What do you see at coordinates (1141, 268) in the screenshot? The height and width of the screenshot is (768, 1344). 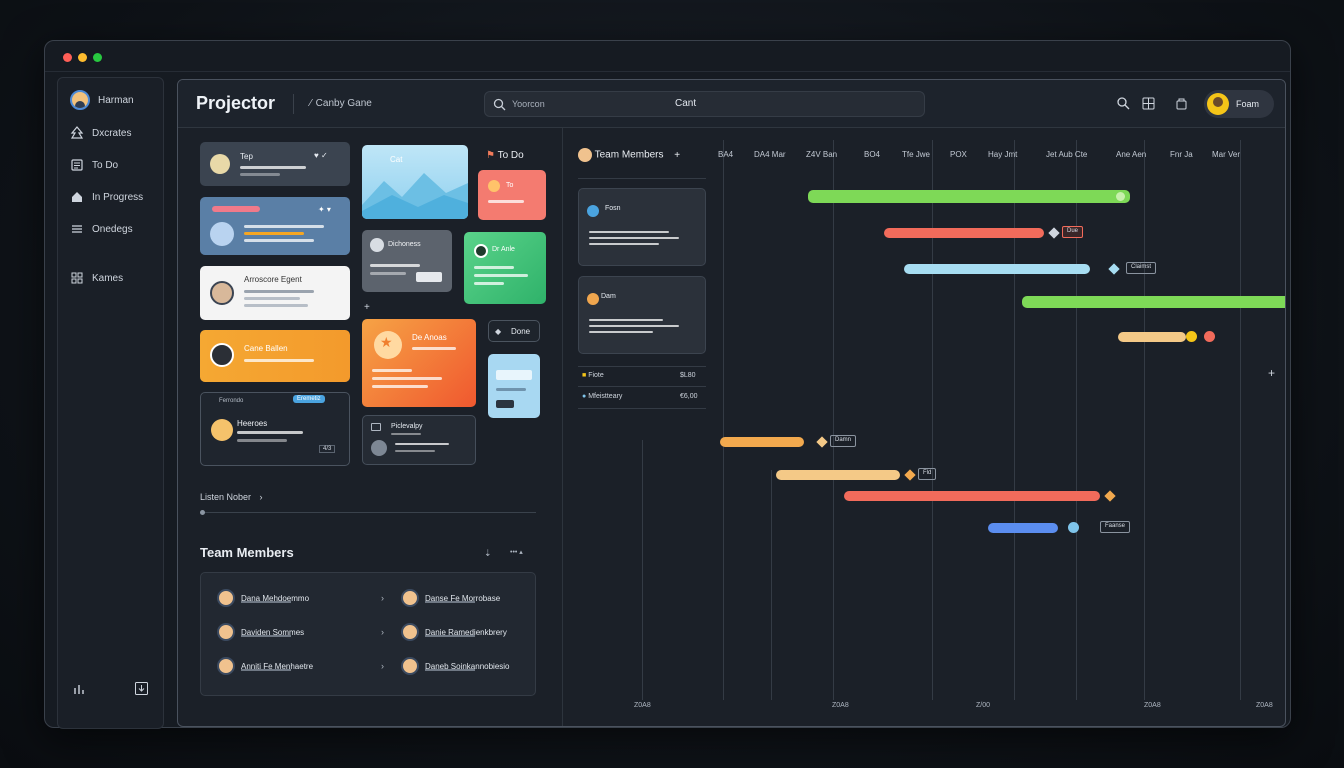 I see `gantt-tag: Claimst` at bounding box center [1141, 268].